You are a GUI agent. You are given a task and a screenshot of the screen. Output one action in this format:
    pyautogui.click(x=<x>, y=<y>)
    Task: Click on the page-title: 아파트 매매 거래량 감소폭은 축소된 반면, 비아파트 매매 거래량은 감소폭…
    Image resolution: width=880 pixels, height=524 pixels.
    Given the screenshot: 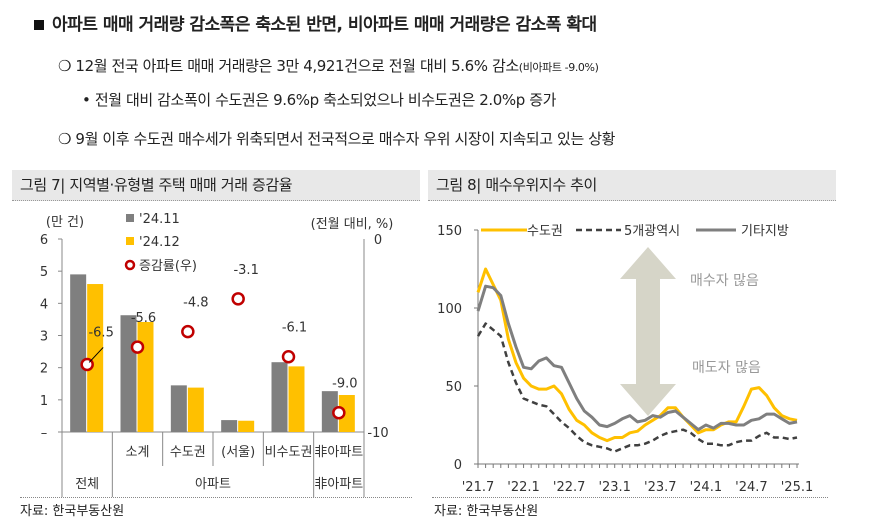 What is the action you would take?
    pyautogui.click(x=315, y=22)
    